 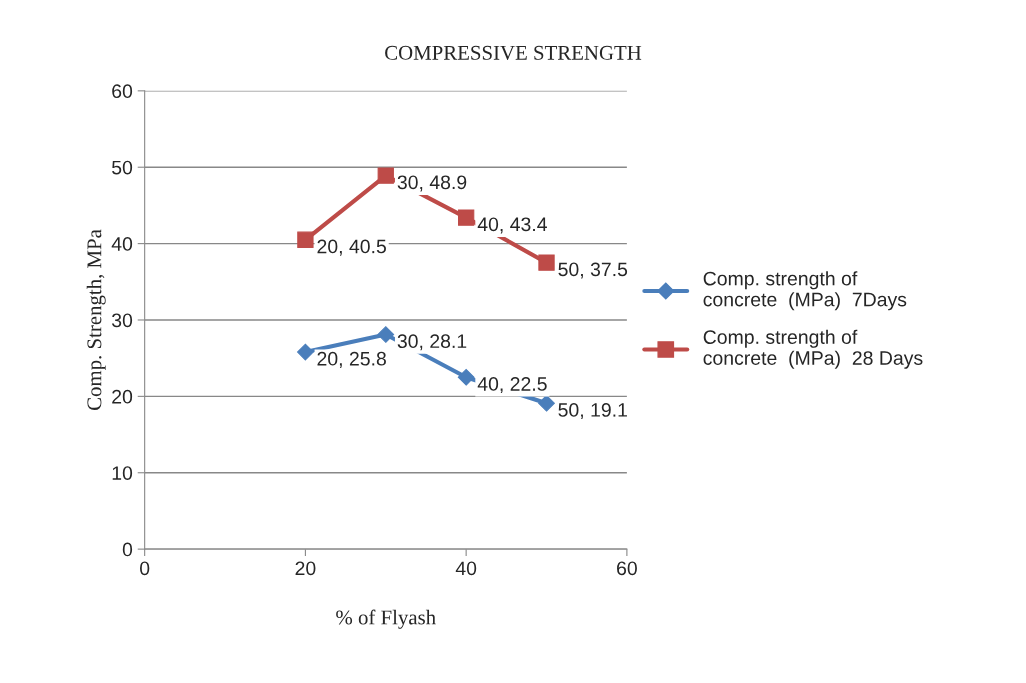 I want to click on x-tick-label: 60, so click(x=627, y=568).